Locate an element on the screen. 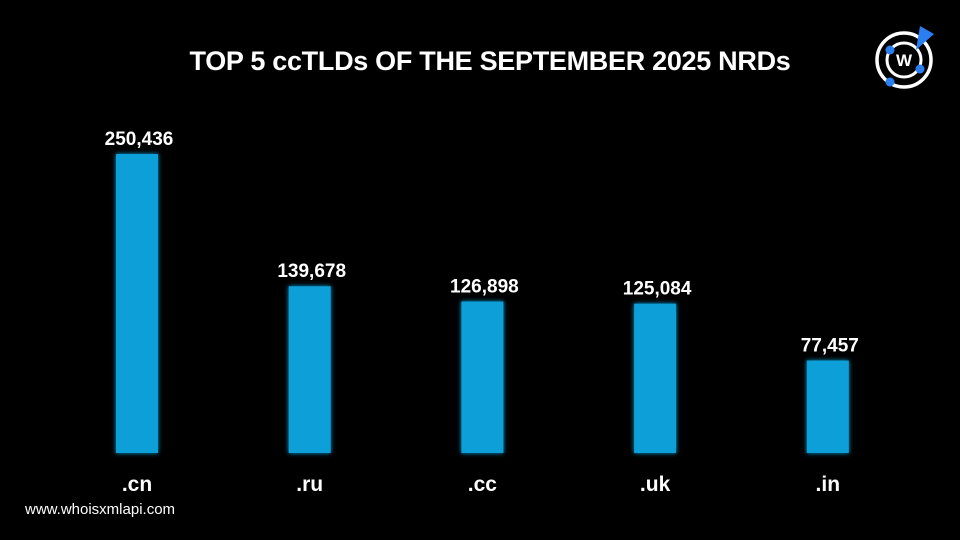 This screenshot has height=540, width=960. whoisxmlapi-logo: W is located at coordinates (904, 57).